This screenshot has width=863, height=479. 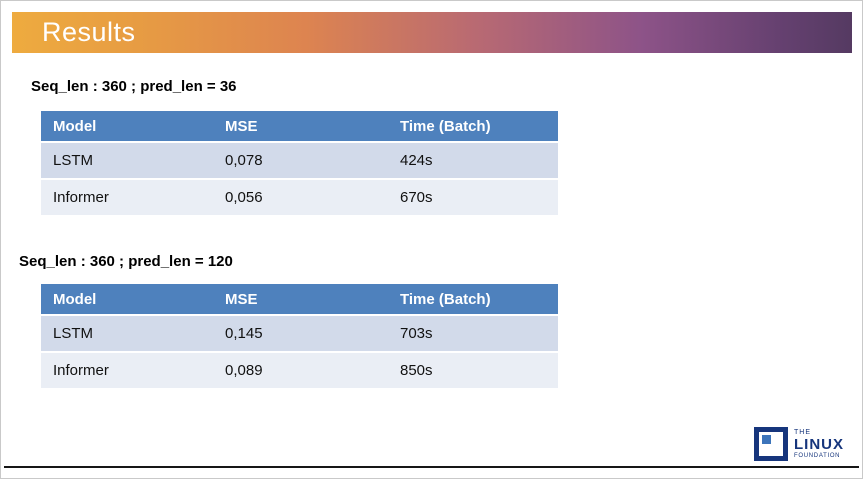 What do you see at coordinates (473, 161) in the screenshot?
I see `cell-time: 424s` at bounding box center [473, 161].